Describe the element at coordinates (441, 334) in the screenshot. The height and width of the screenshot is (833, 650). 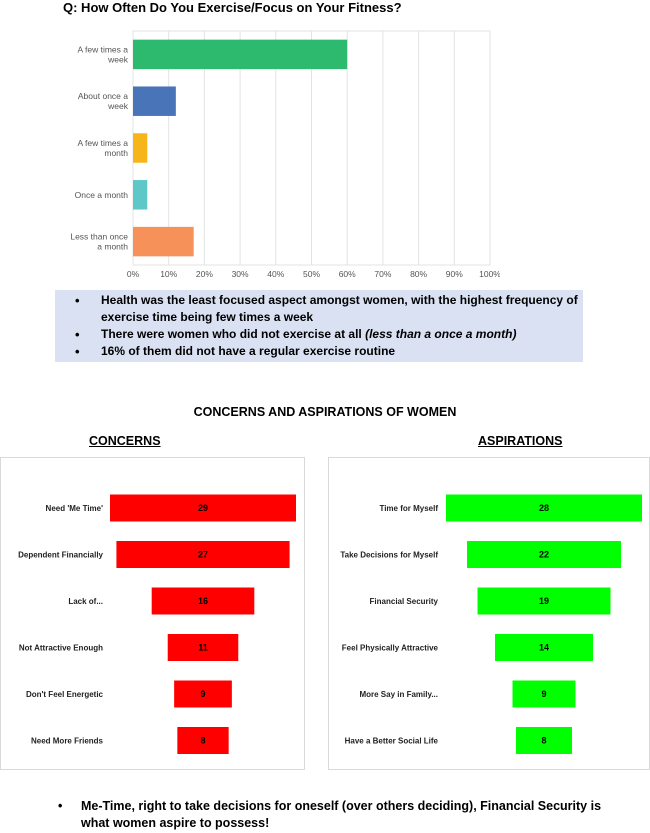
I see `finding-2-italic: (less than a once a month)` at that location.